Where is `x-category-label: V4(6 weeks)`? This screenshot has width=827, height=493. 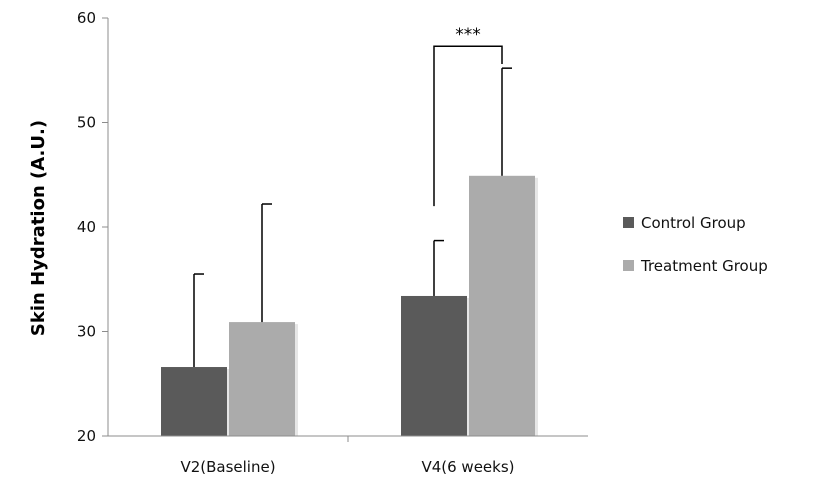
x-category-label: V4(6 weeks) is located at coordinates (467, 467).